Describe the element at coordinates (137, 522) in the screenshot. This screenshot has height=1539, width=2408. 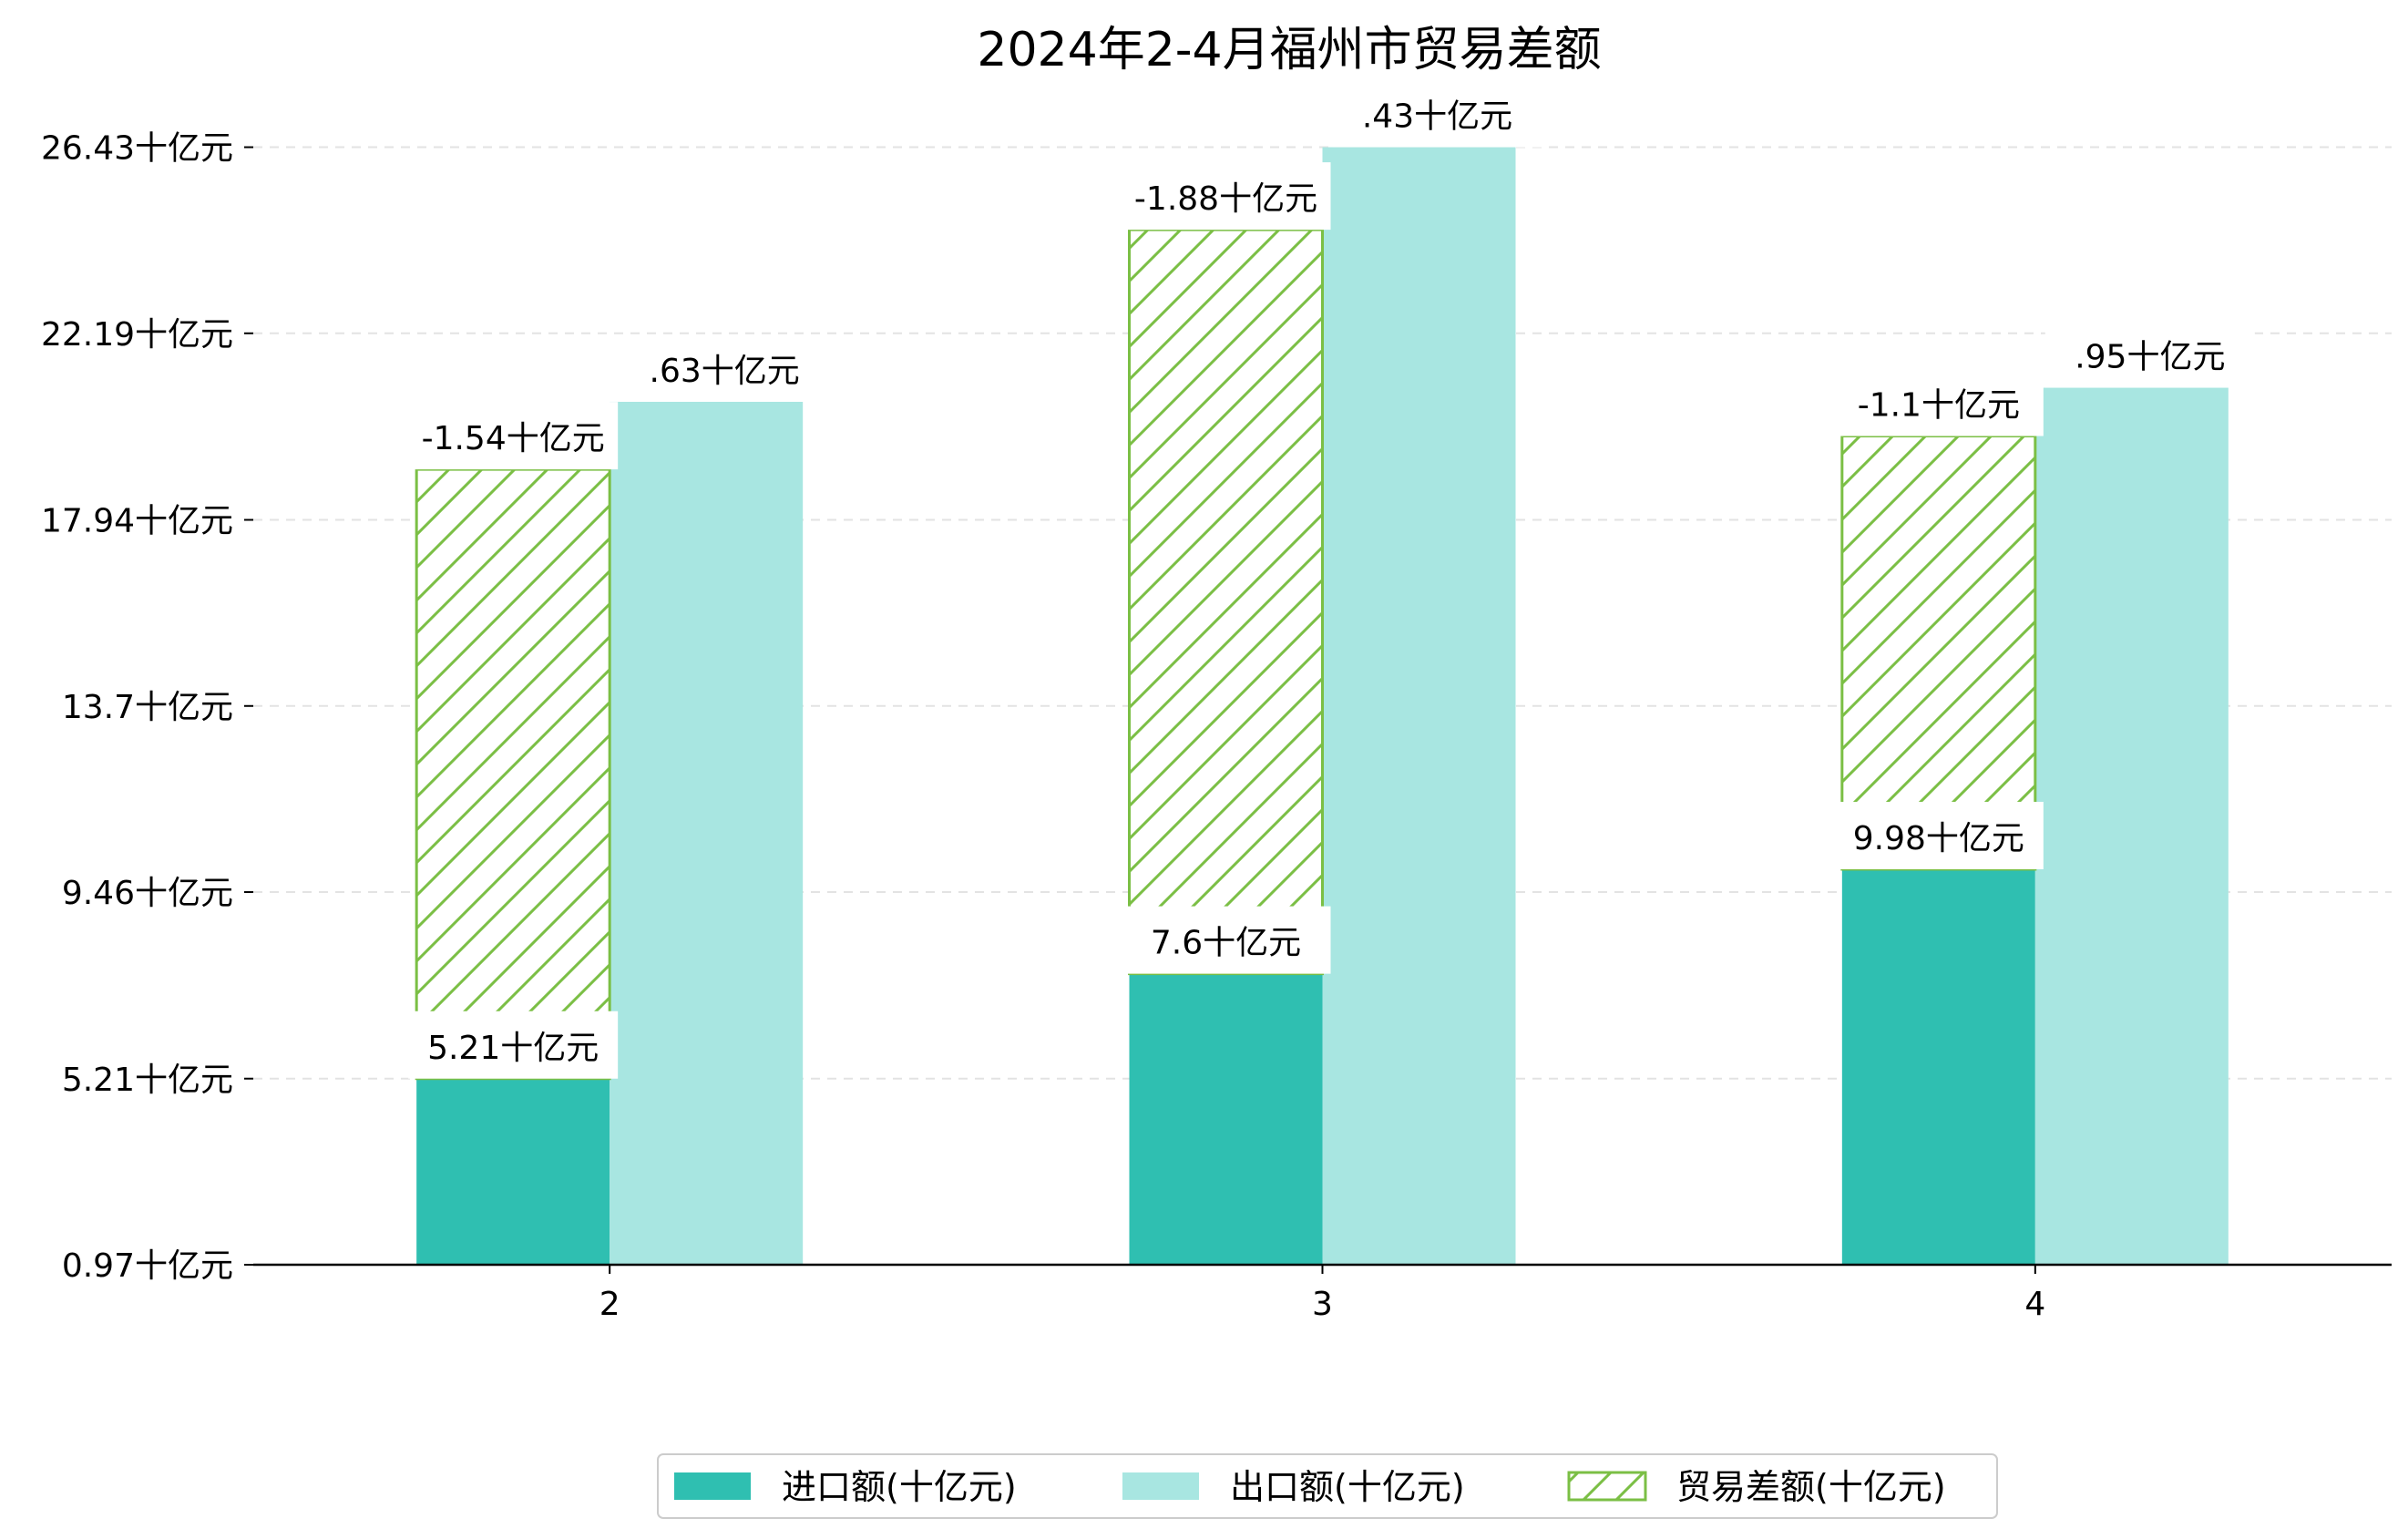
I see `y-tick-label: 17.94十亿元` at that location.